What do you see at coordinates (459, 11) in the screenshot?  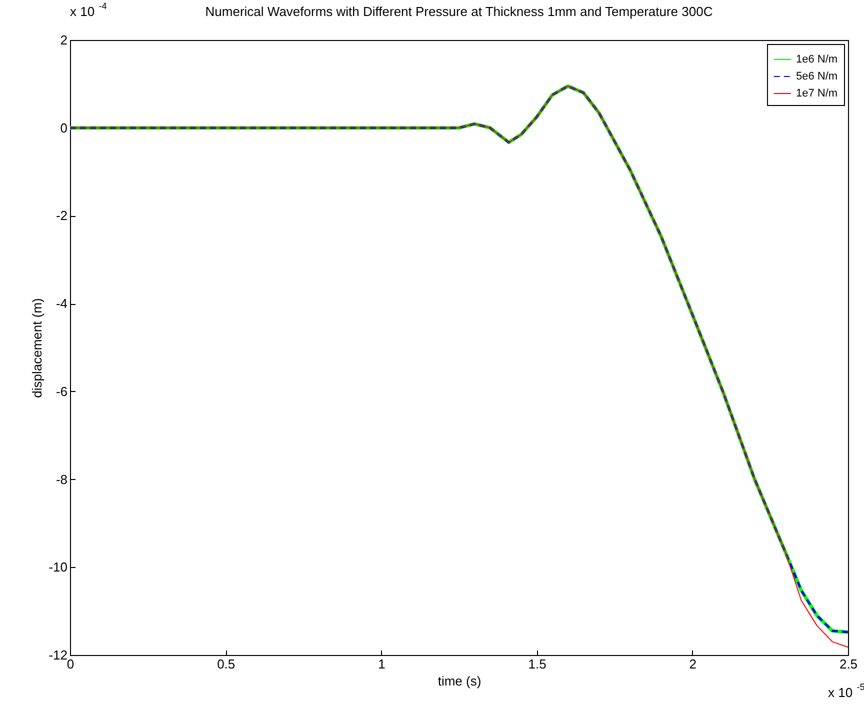 I see `chart-title: Numerical Waveforms with Different Pressure at Thickness 1mm and Temperature 300C` at bounding box center [459, 11].